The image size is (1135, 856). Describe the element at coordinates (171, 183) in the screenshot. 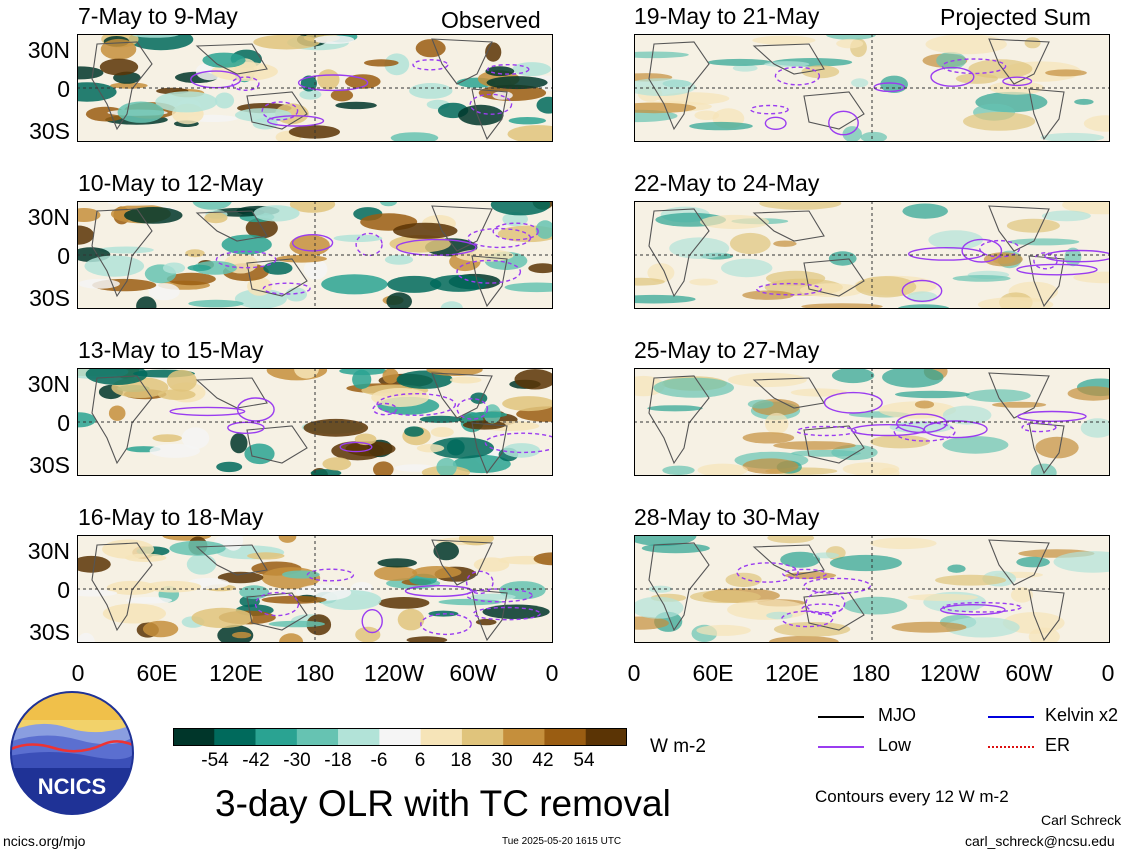

I see `panel-title-2: 10-May to 12-May` at that location.